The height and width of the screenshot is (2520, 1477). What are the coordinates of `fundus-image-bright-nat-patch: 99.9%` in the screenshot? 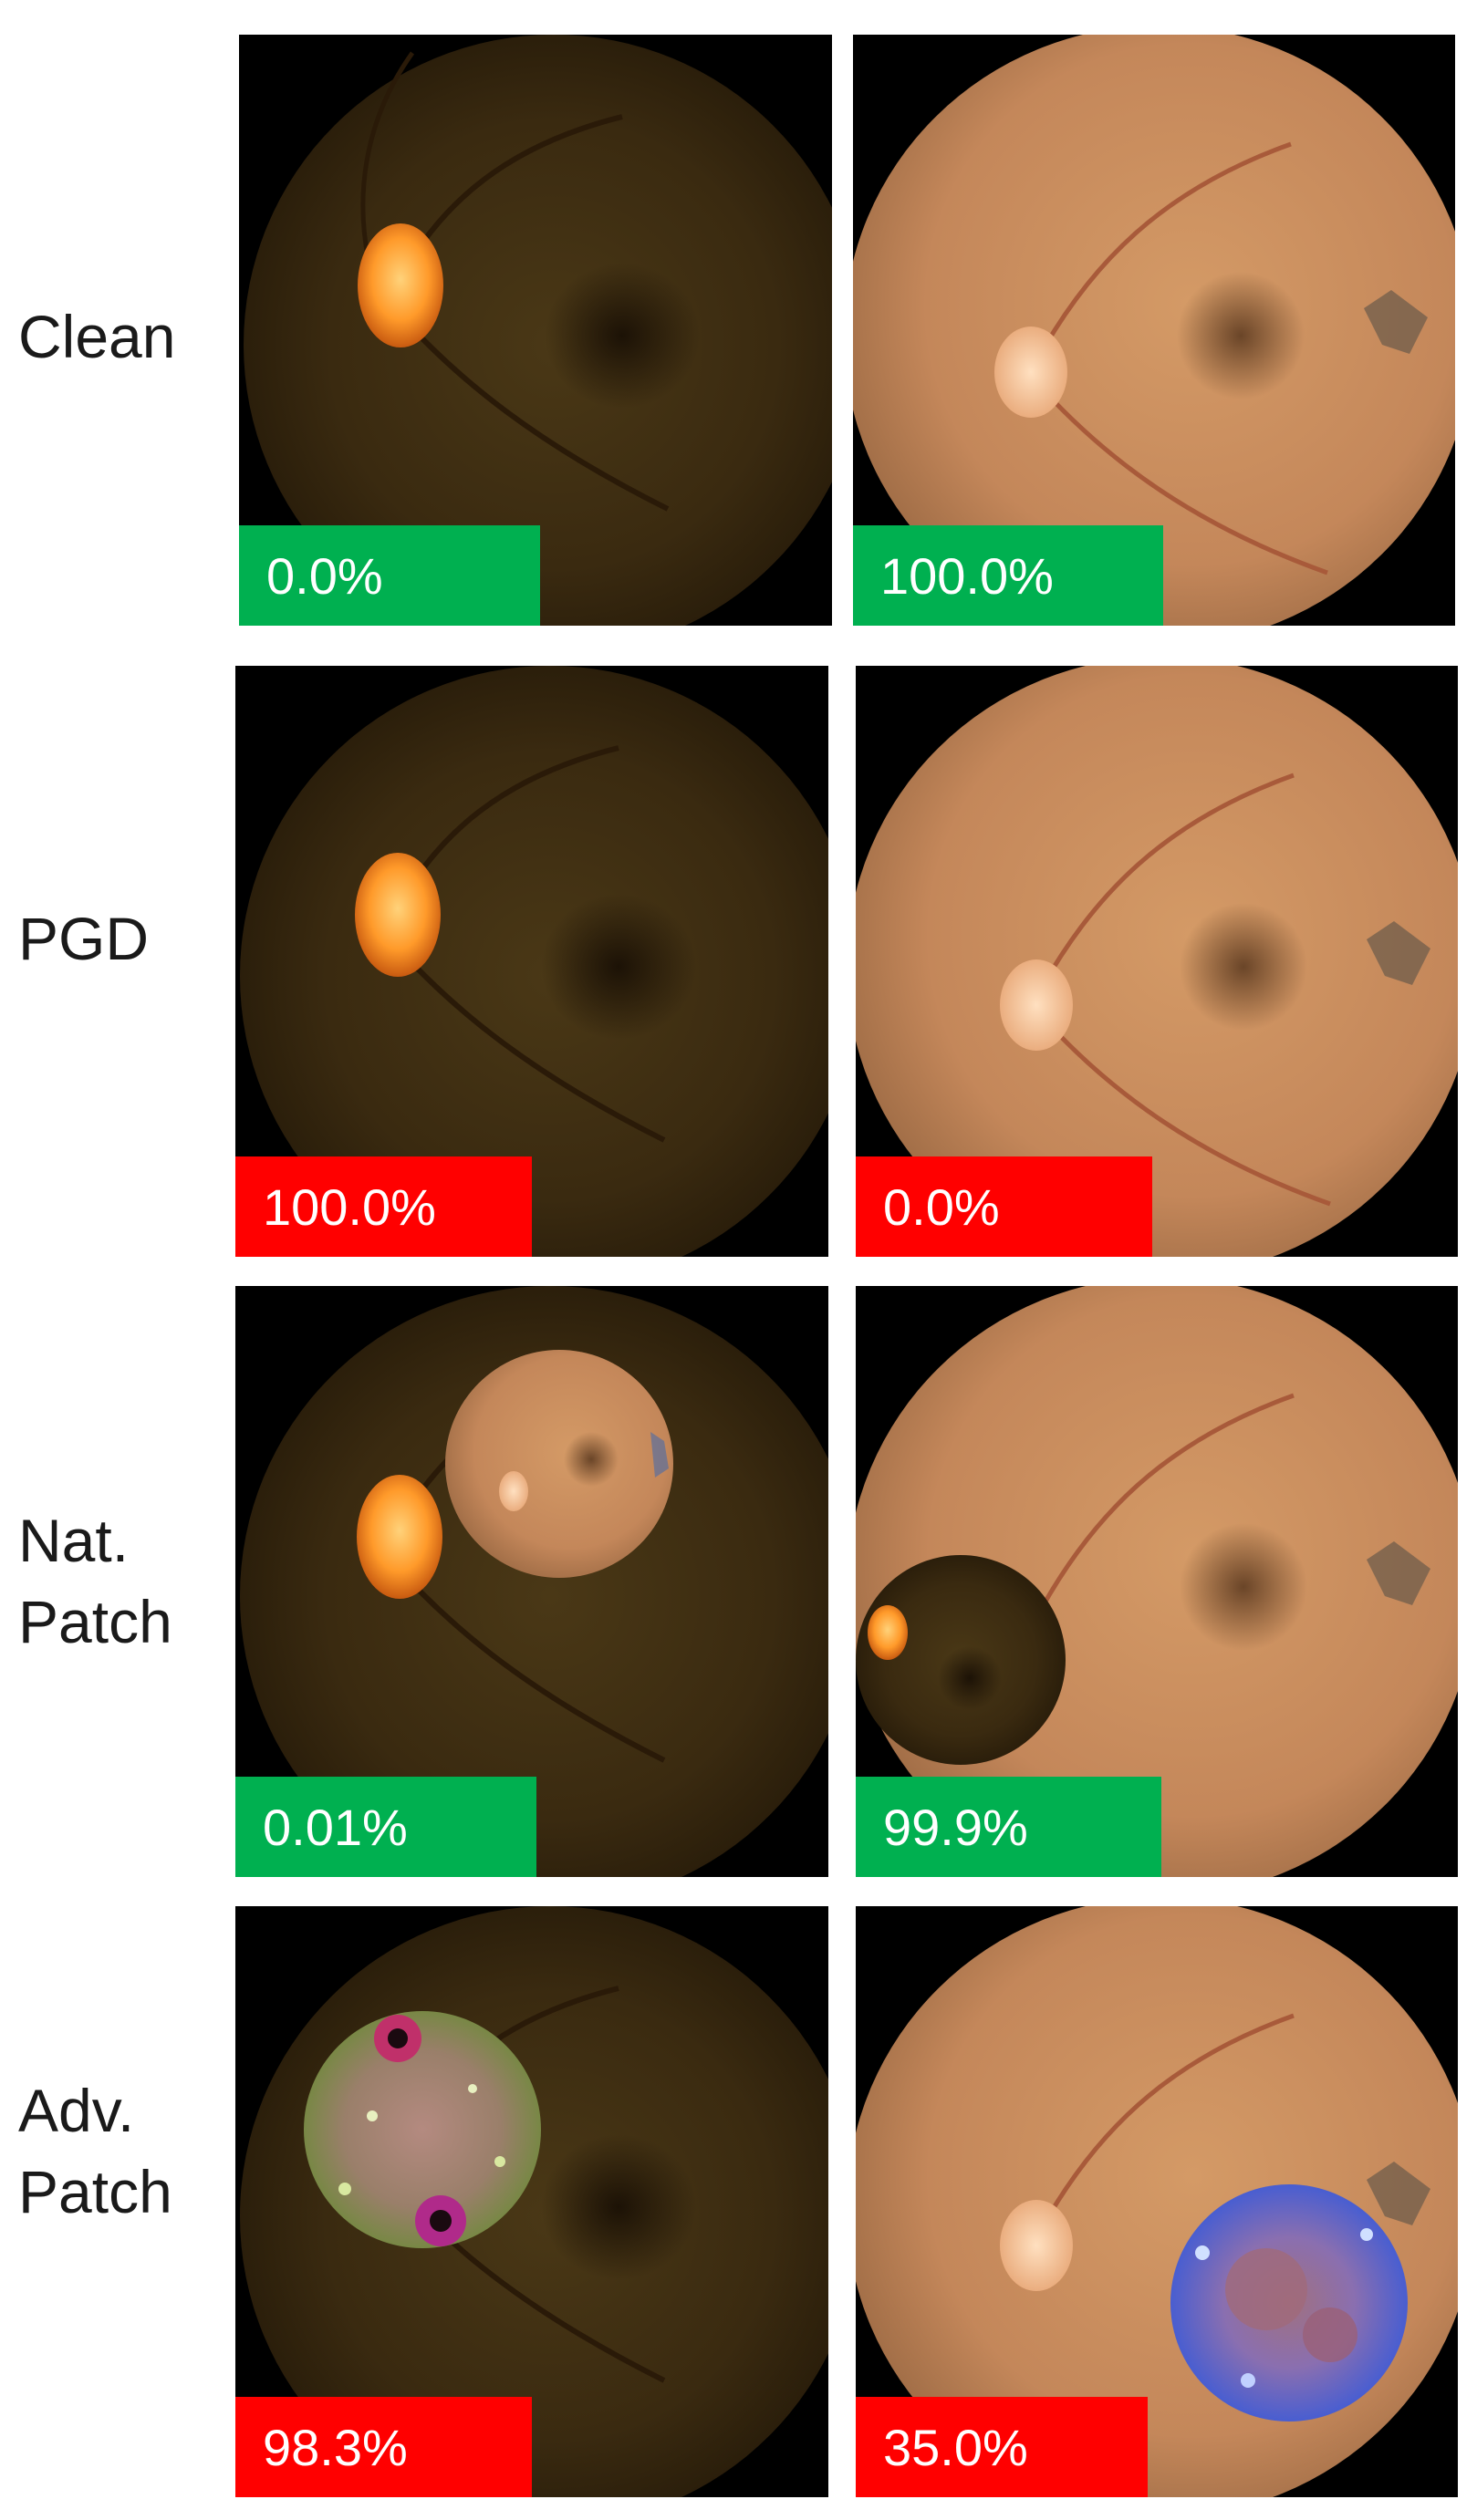 It's located at (1157, 1582).